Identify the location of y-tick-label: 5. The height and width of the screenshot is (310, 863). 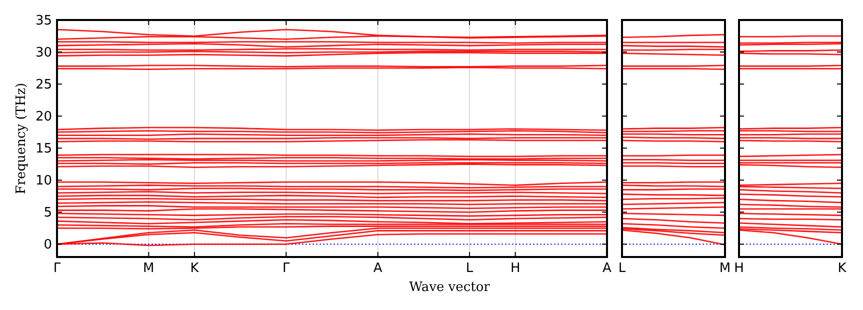
(48, 213).